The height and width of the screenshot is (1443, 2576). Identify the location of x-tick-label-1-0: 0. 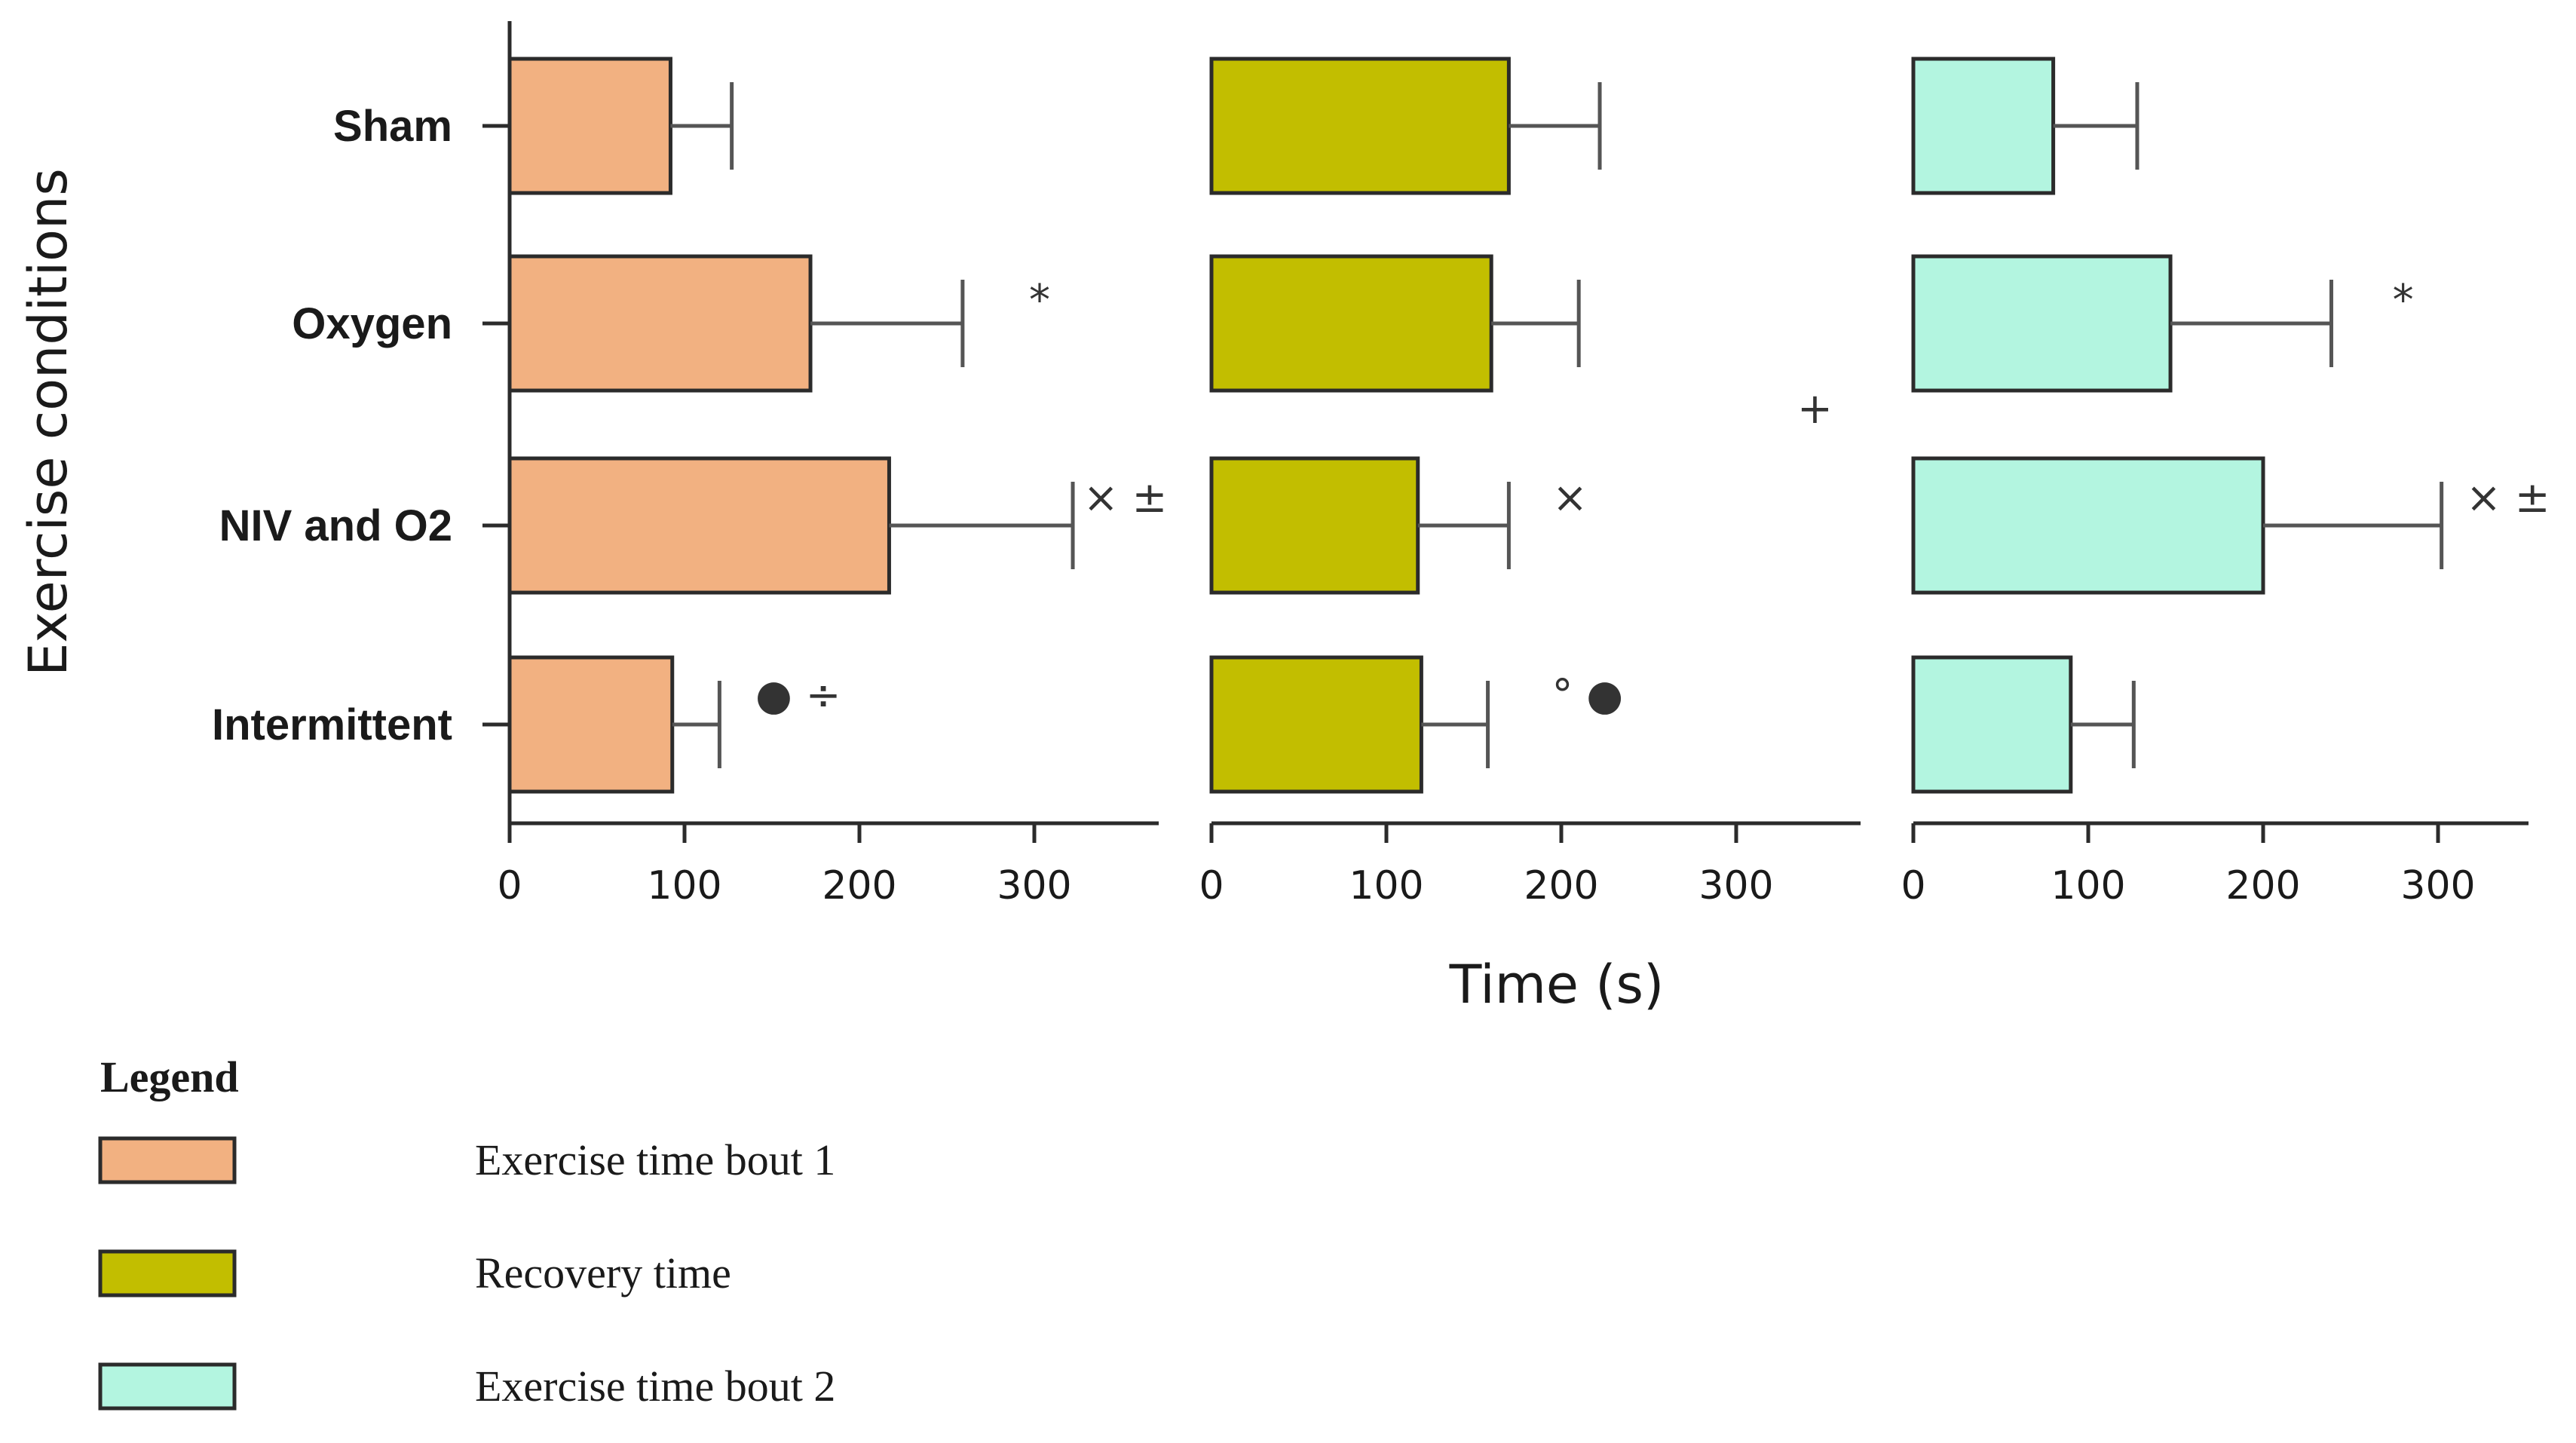
(1211, 885).